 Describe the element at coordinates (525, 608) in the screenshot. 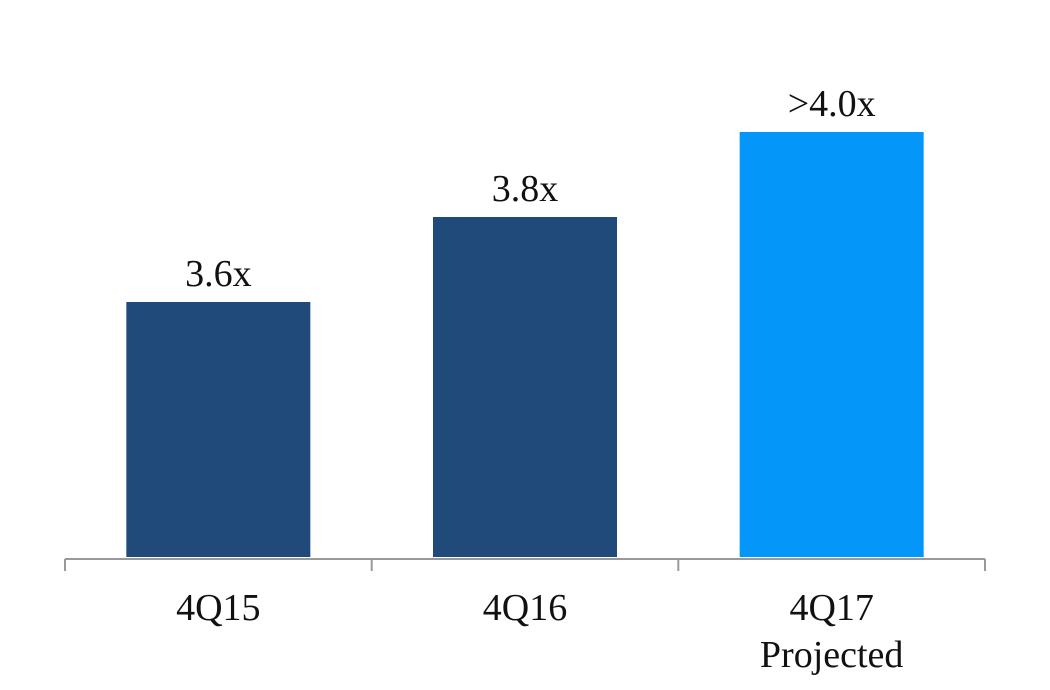

I see `x-tick-label: 4Q16` at that location.